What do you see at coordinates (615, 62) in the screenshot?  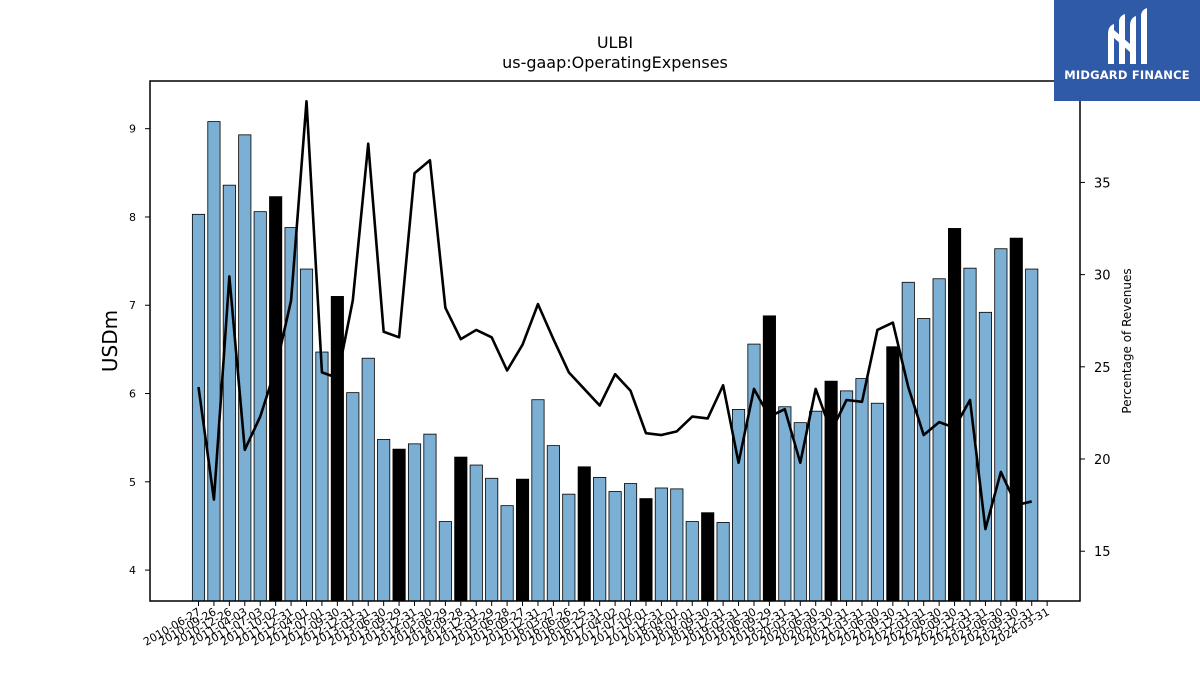 I see `chart-subtitle: us-gaap:OperatingExpenses` at bounding box center [615, 62].